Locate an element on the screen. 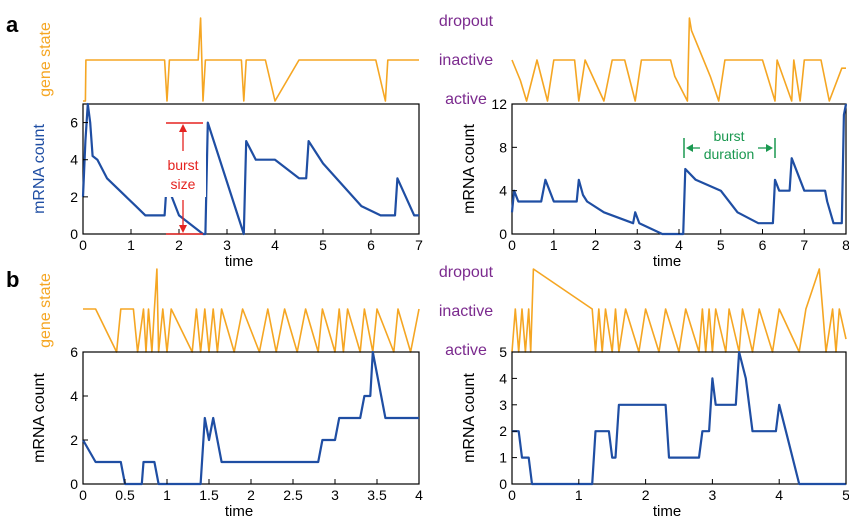 The width and height of the screenshot is (849, 522). y-tick-label: 1 is located at coordinates (503, 458).